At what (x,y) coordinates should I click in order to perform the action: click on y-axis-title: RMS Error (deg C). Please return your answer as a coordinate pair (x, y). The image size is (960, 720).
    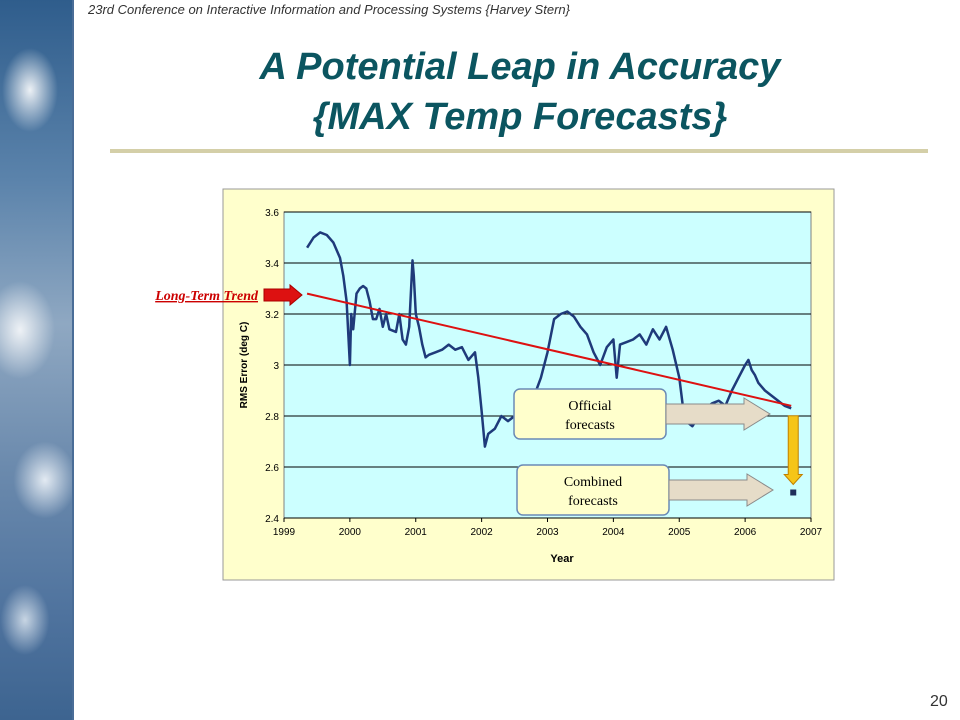
    Looking at the image, I should click on (244, 365).